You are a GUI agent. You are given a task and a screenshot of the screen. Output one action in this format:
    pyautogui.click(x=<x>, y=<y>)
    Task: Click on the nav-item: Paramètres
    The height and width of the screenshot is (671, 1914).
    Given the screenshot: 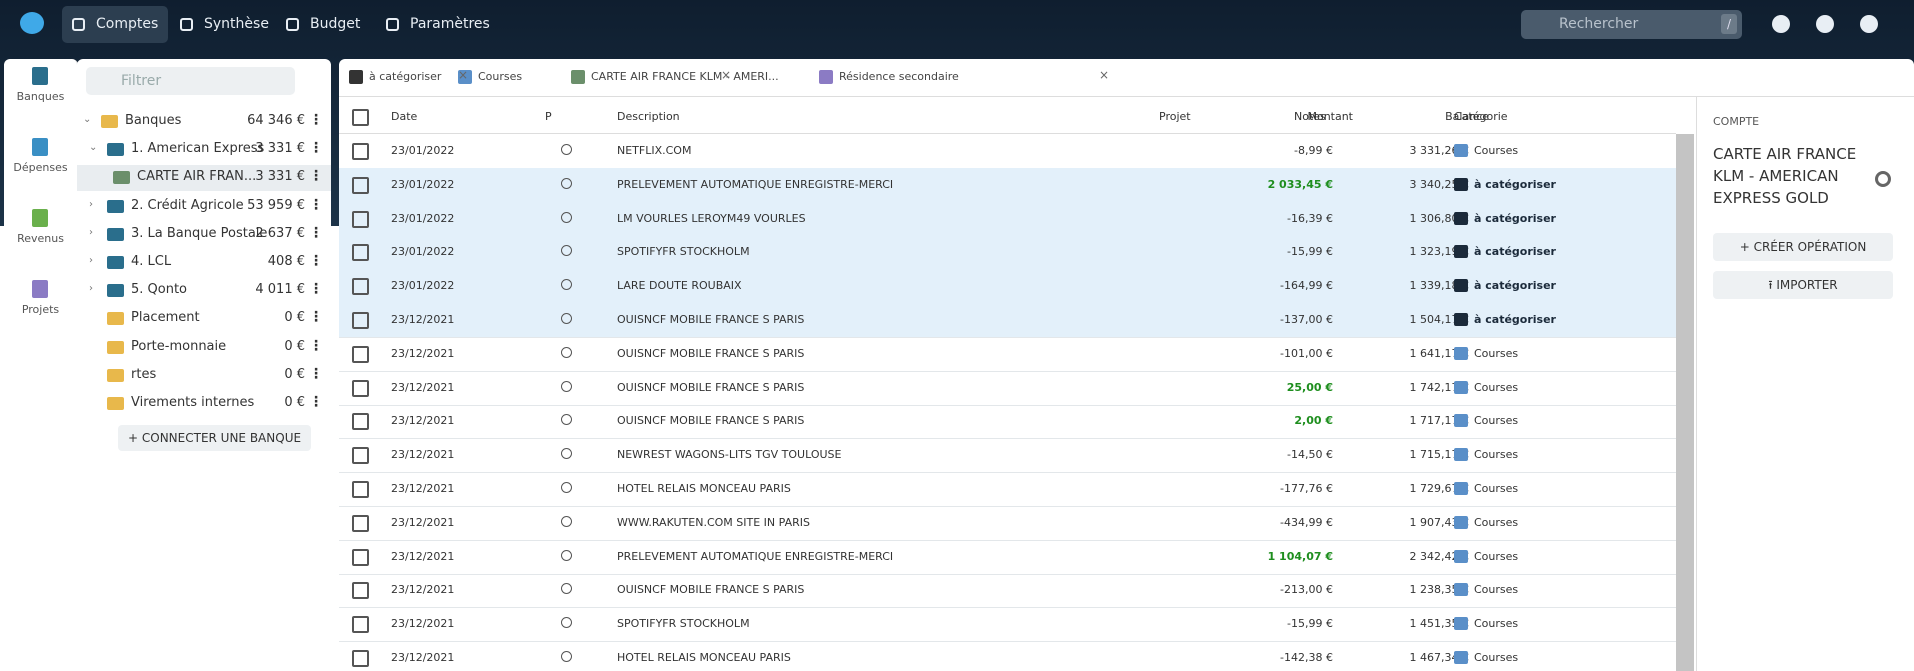 What is the action you would take?
    pyautogui.click(x=438, y=24)
    